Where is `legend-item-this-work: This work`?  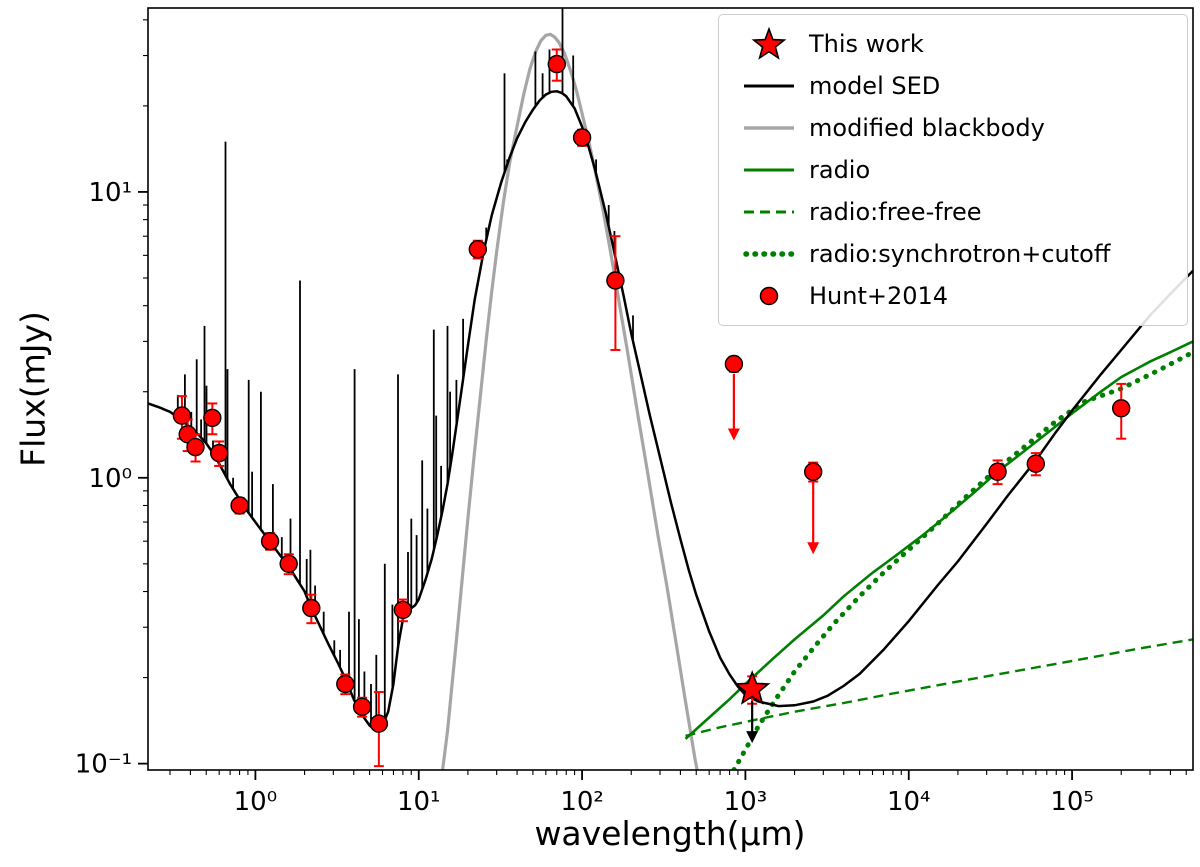 legend-item-this-work: This work is located at coordinates (953, 44).